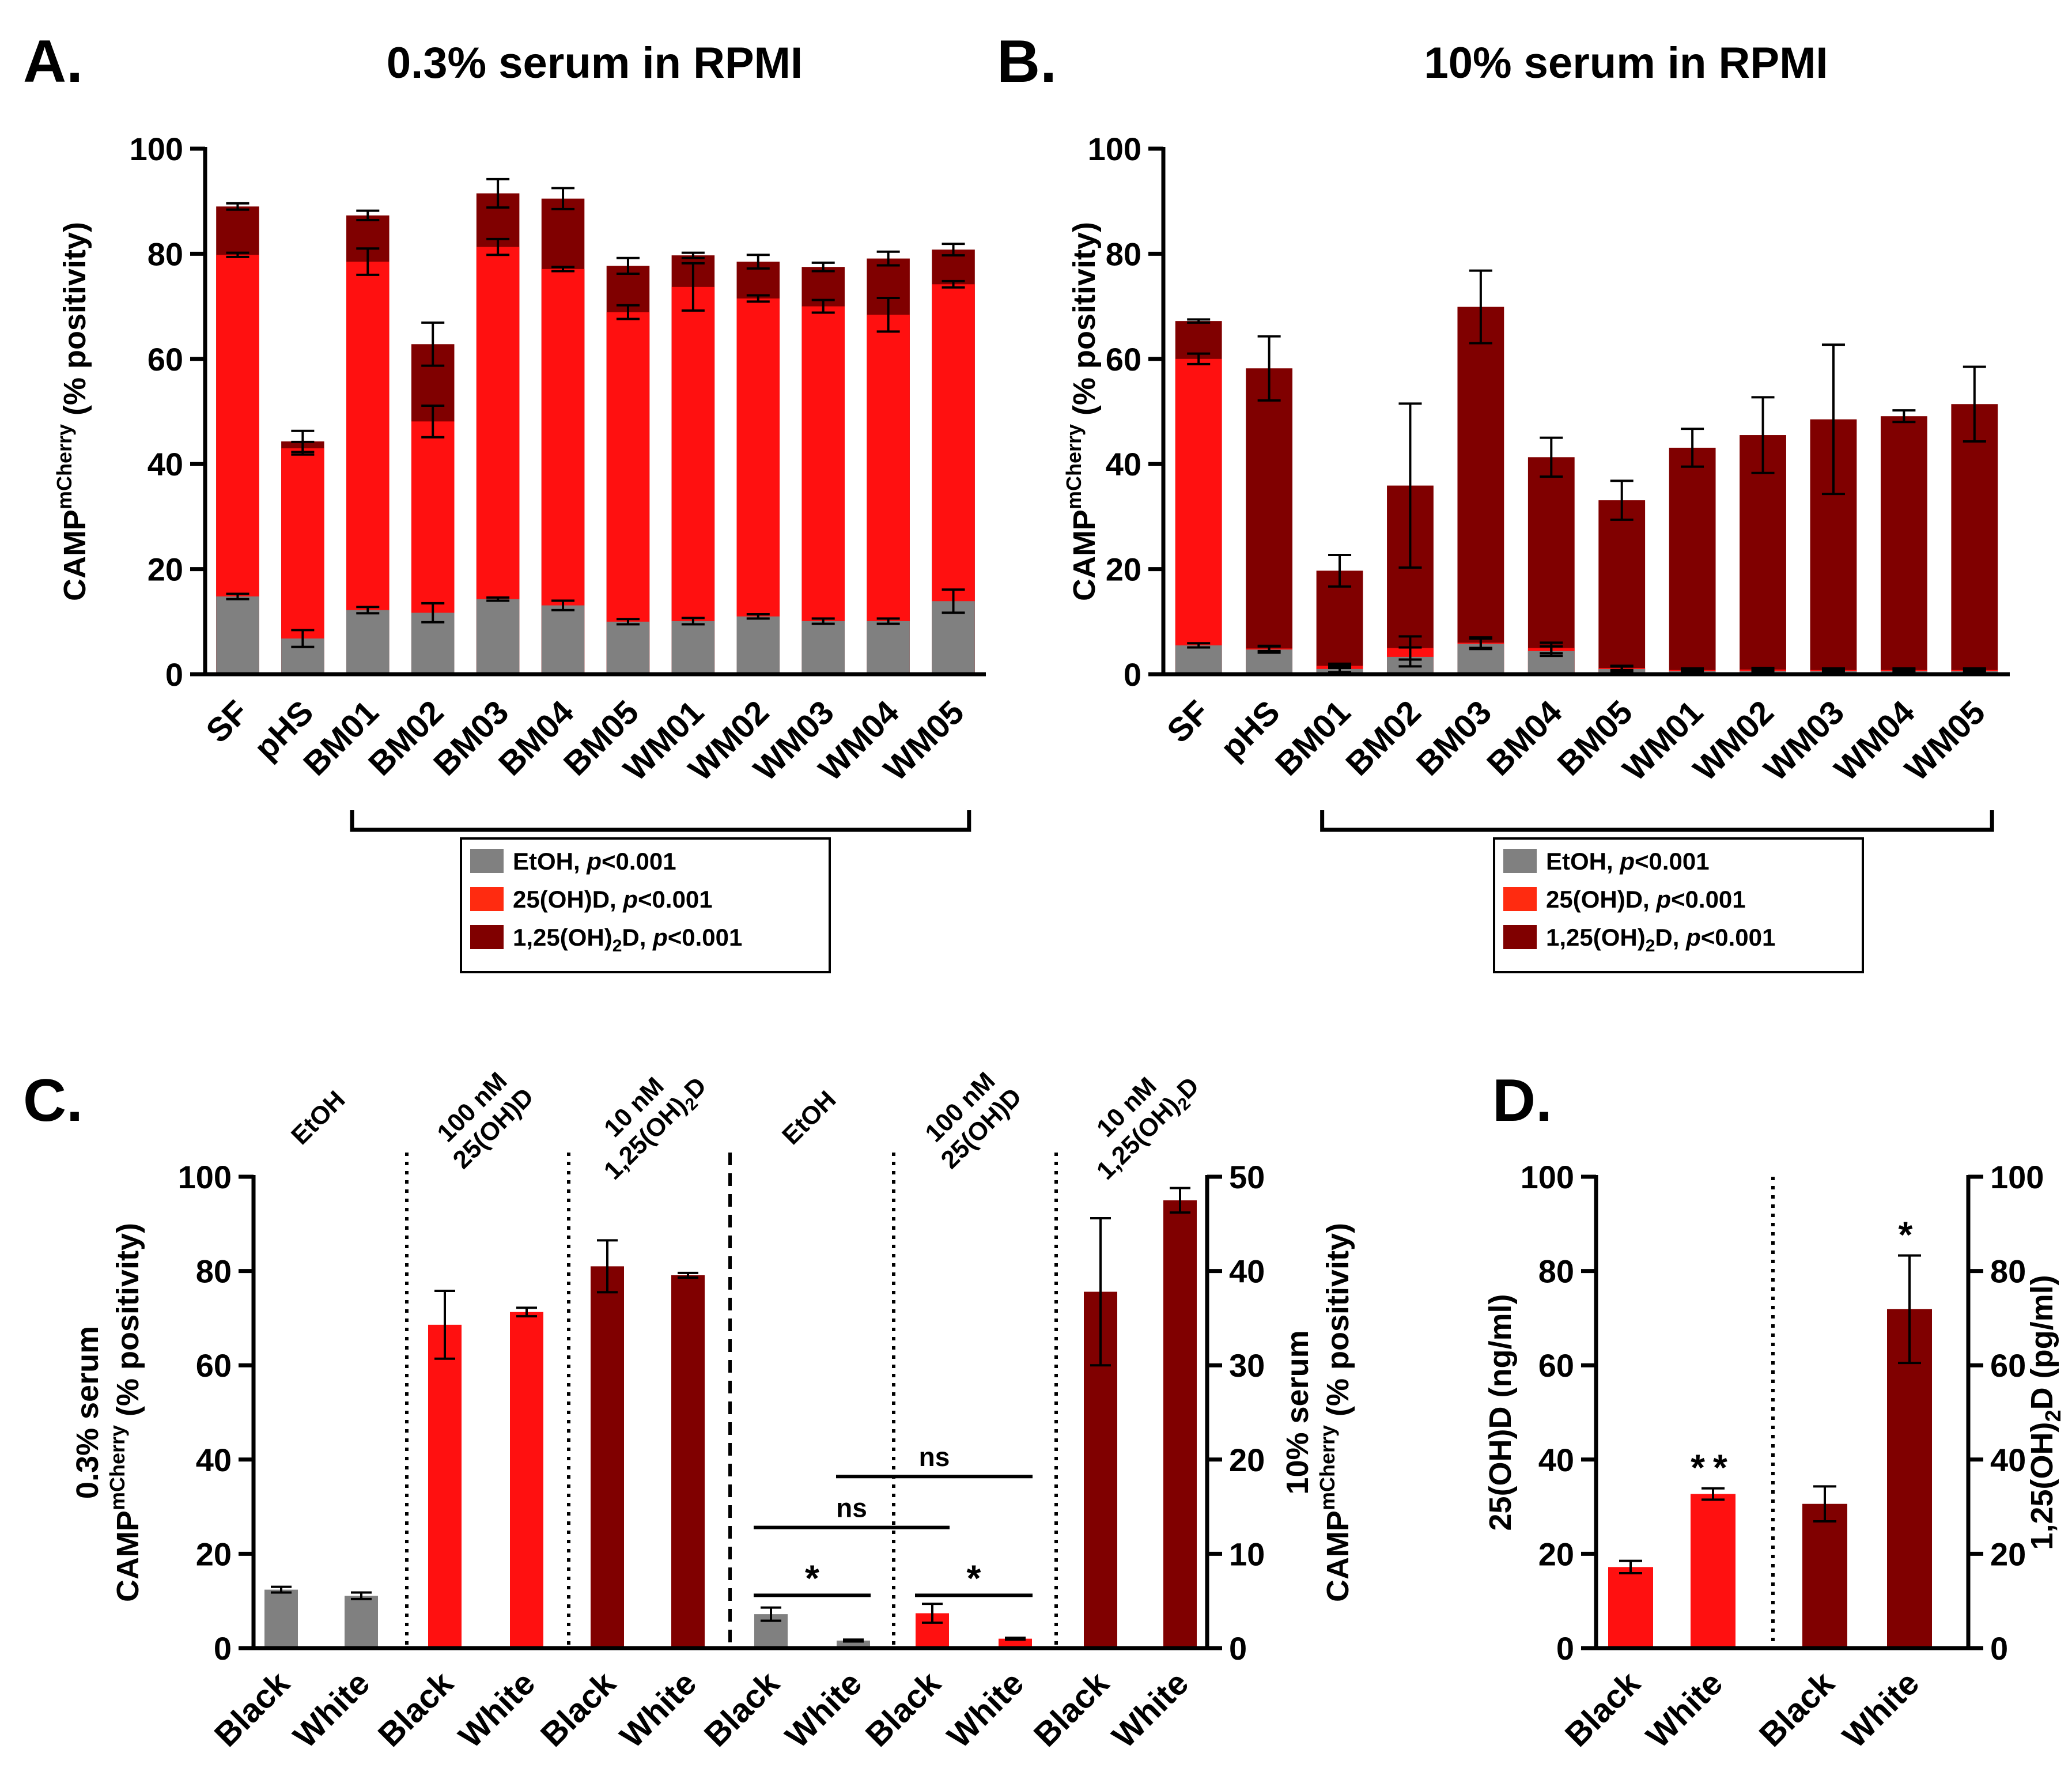  I want to click on panel-D-bar-d25-Black, so click(1630, 1607).